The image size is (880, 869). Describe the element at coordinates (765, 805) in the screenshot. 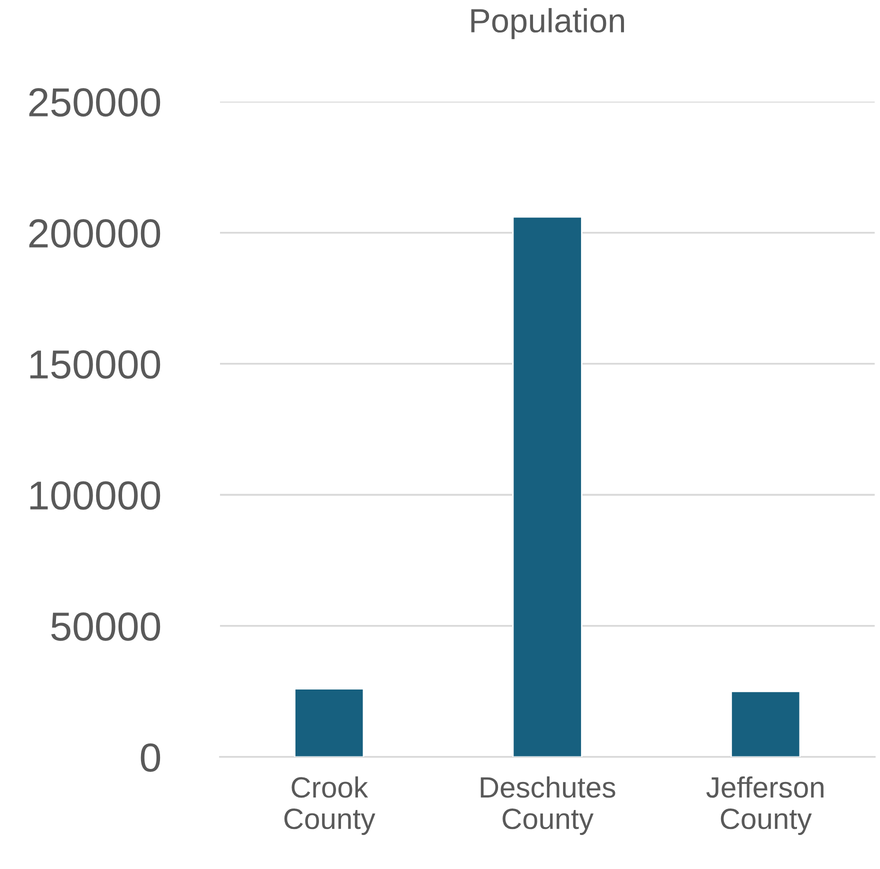

I see `x-tick-label: Jefferson County` at that location.